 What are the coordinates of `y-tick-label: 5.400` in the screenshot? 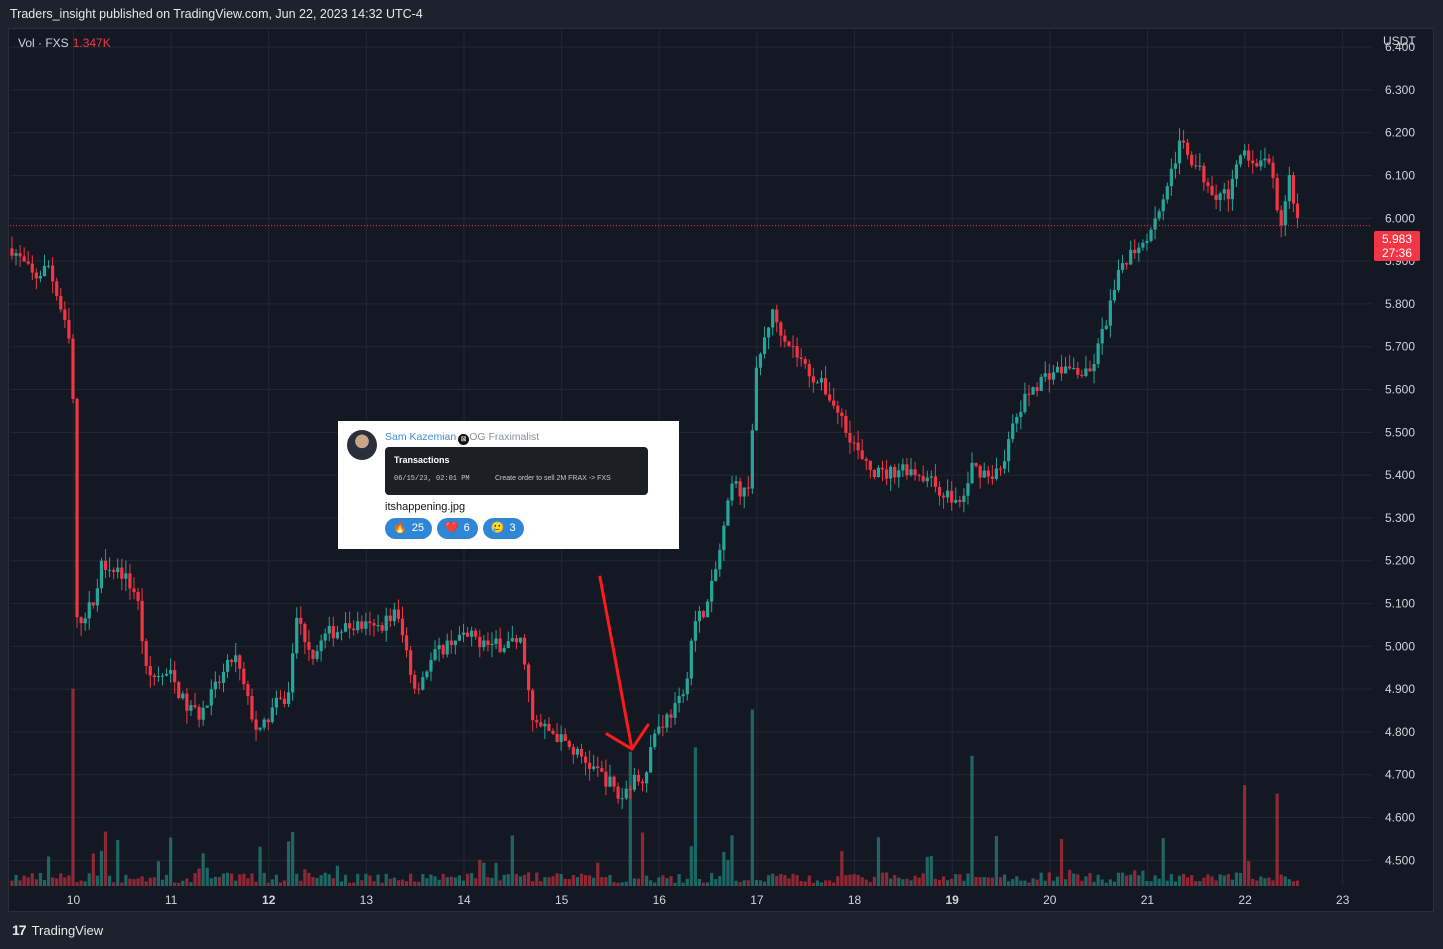 It's located at (1400, 475).